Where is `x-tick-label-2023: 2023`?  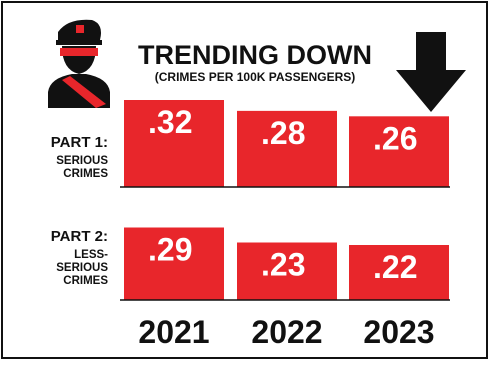
x-tick-label-2023: 2023 is located at coordinates (398, 332).